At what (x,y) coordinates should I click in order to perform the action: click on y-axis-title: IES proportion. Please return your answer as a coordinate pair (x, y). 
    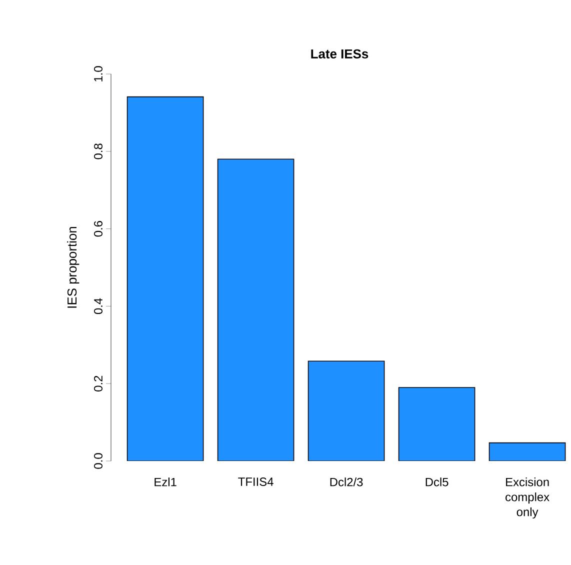
    Looking at the image, I should click on (73, 267).